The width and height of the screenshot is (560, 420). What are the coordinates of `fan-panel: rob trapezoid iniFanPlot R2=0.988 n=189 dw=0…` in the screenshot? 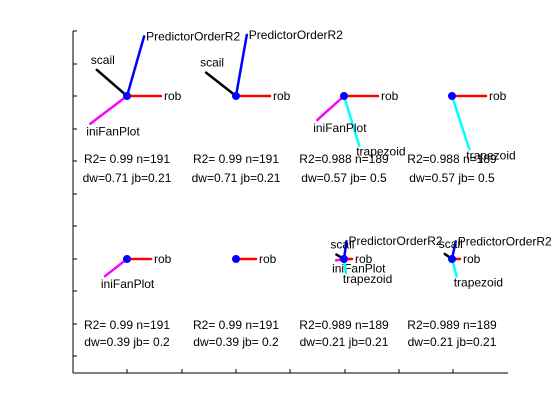 It's located at (352, 137).